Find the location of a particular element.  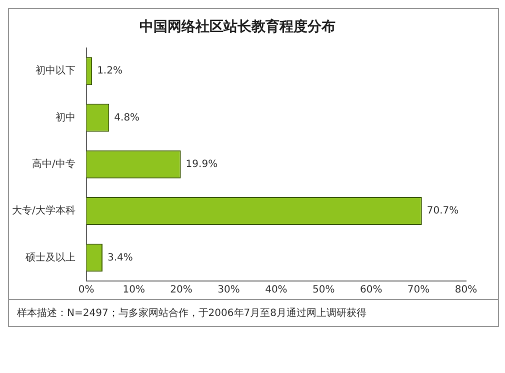

y-tick-label: 大专/大学本科 is located at coordinates (44, 210).